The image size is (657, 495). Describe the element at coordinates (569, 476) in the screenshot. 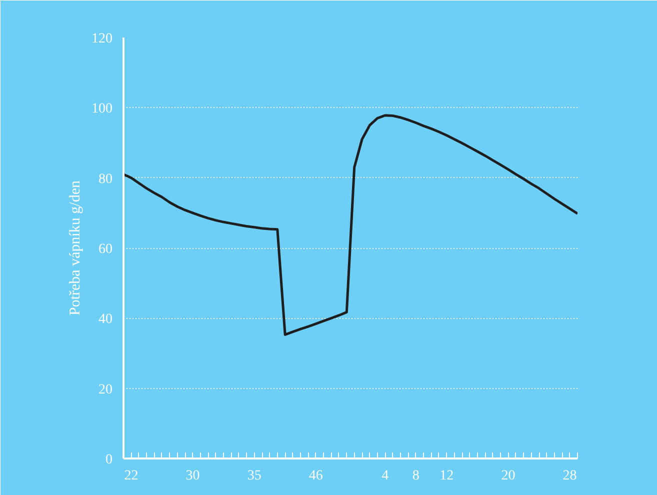

I see `x-tick-label: 28` at that location.